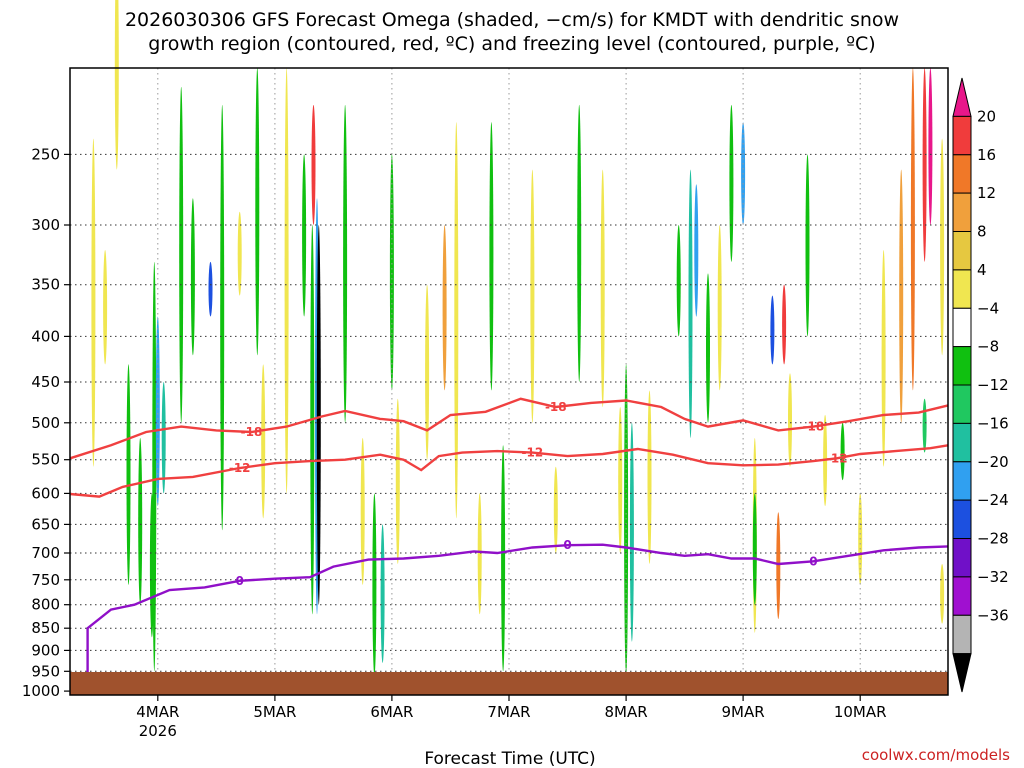 The height and width of the screenshot is (768, 1024). What do you see at coordinates (45, 225) in the screenshot?
I see `y-tick-label: 300` at bounding box center [45, 225].